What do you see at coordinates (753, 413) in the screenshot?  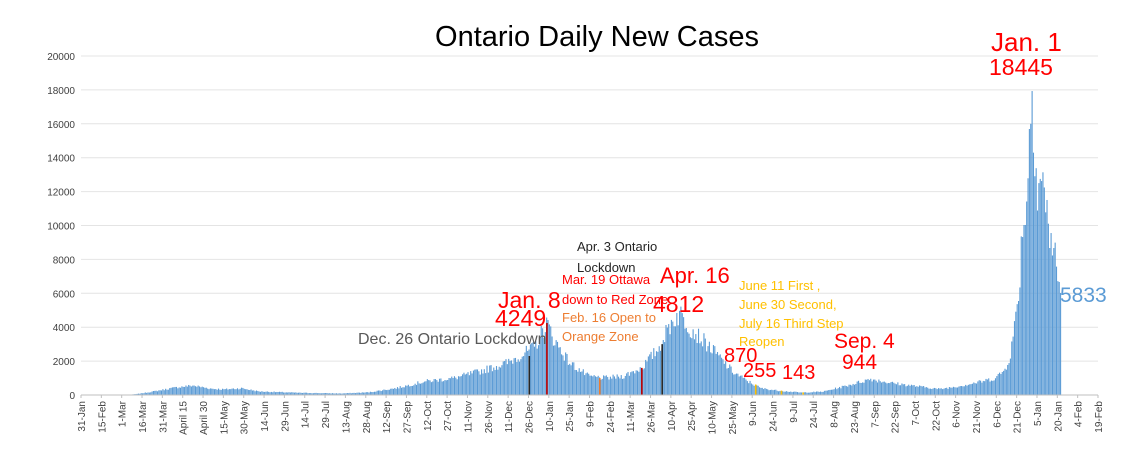 I see `x-tick-label: 9-Jun` at bounding box center [753, 413].